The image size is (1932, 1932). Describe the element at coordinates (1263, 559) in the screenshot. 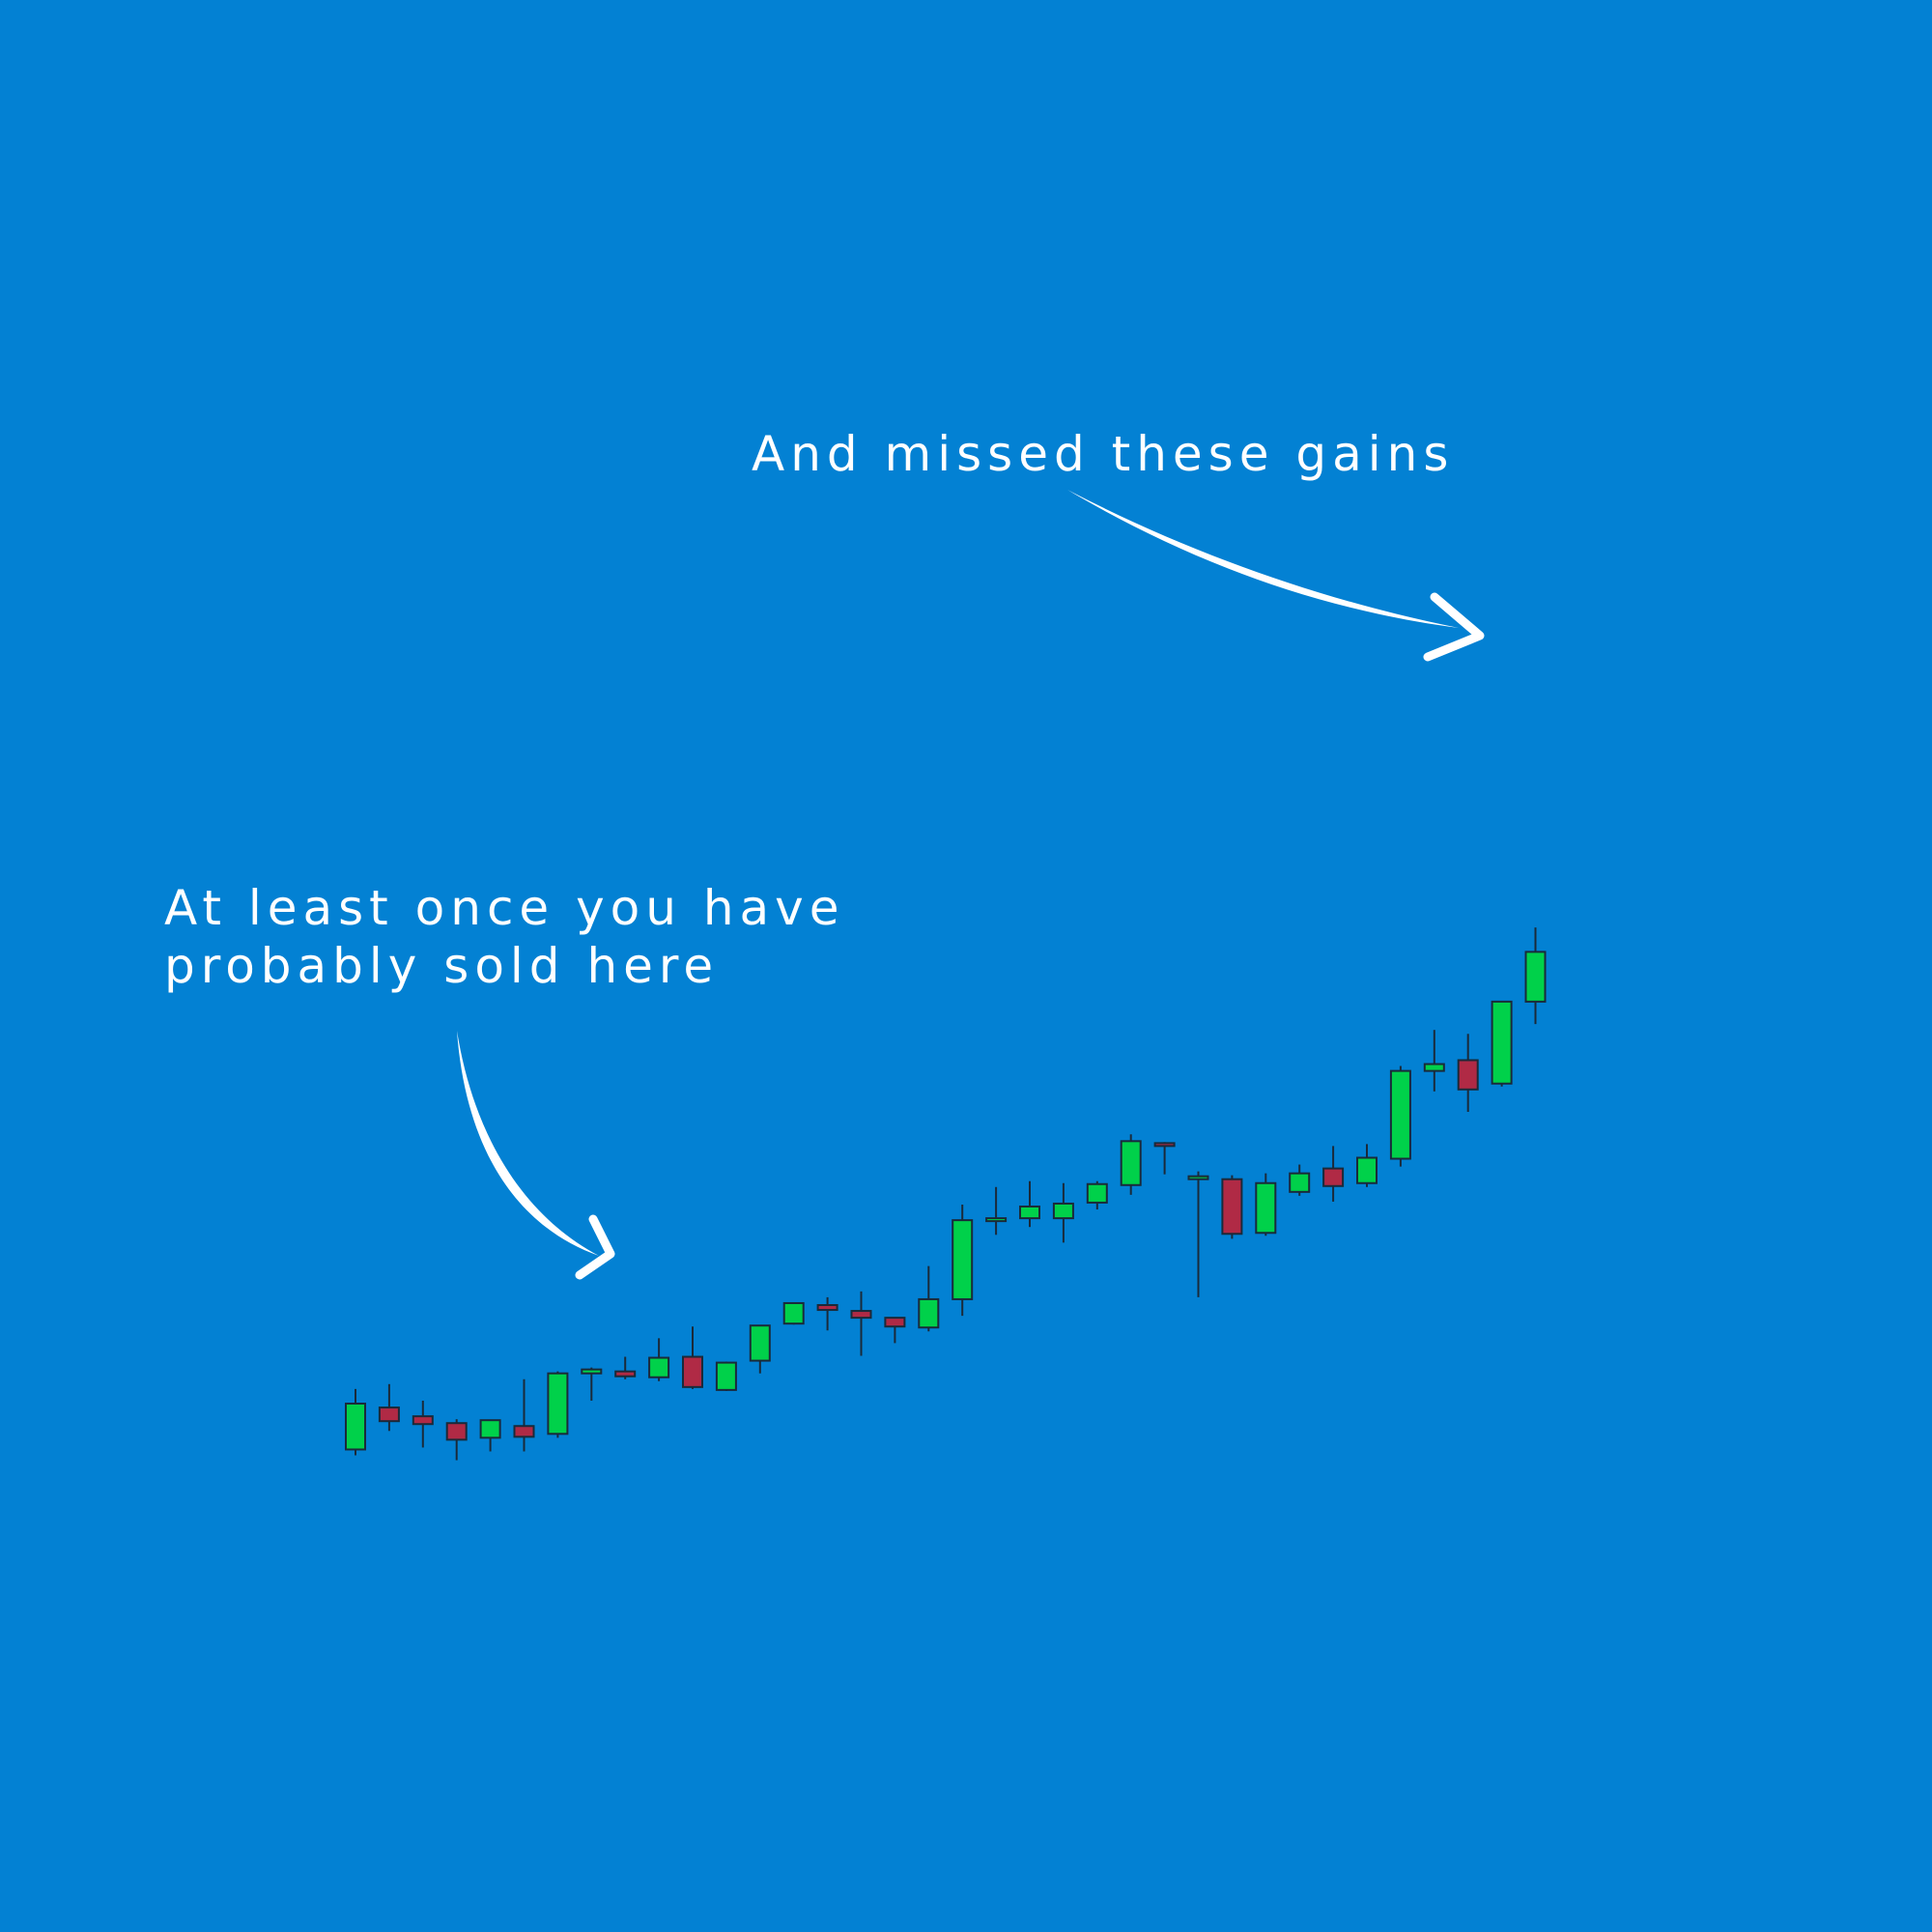

I see `arrow-to-gains` at that location.